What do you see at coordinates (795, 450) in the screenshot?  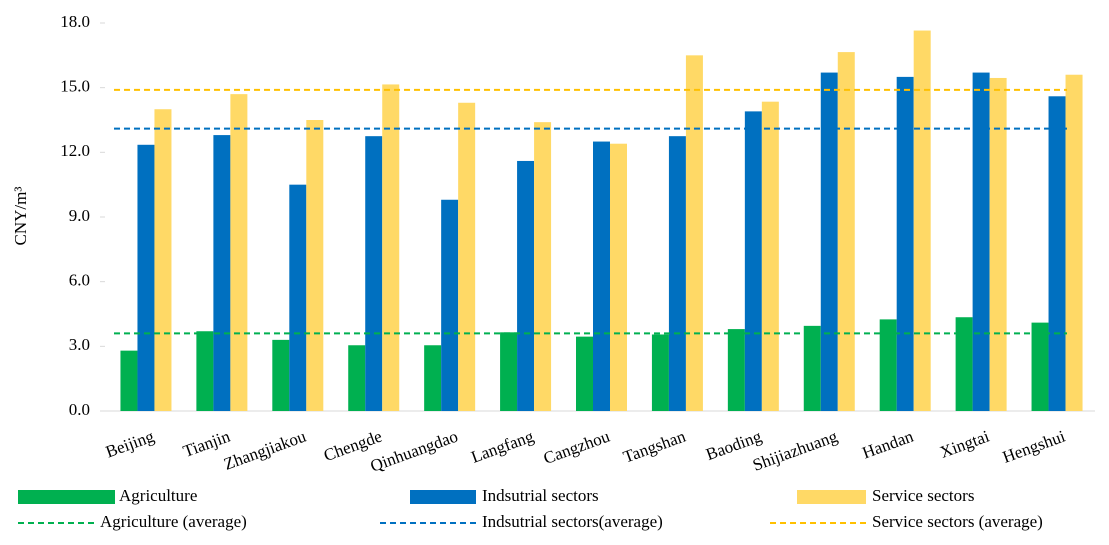 I see `x-tick-label: Shijiazhuang` at bounding box center [795, 450].